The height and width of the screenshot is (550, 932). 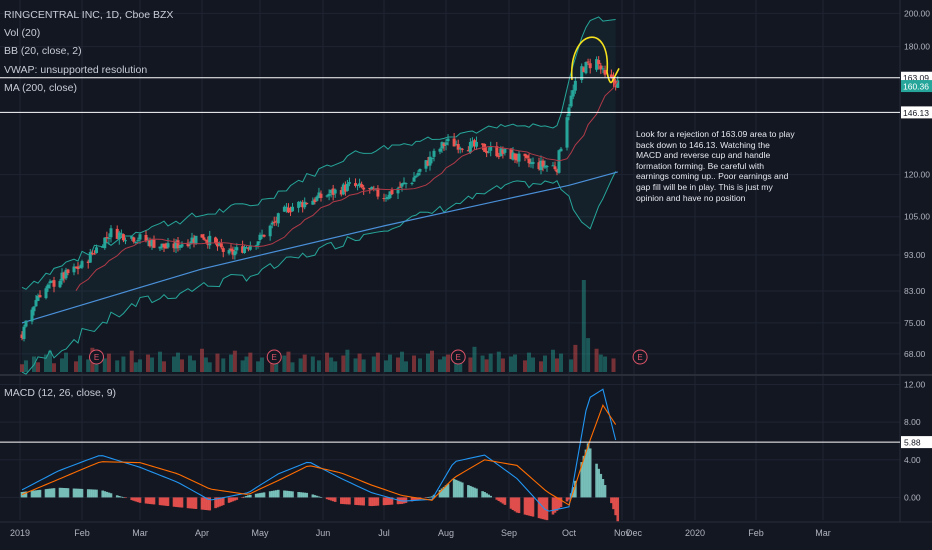 I want to click on legend-volume: Vol (20), so click(x=22, y=33).